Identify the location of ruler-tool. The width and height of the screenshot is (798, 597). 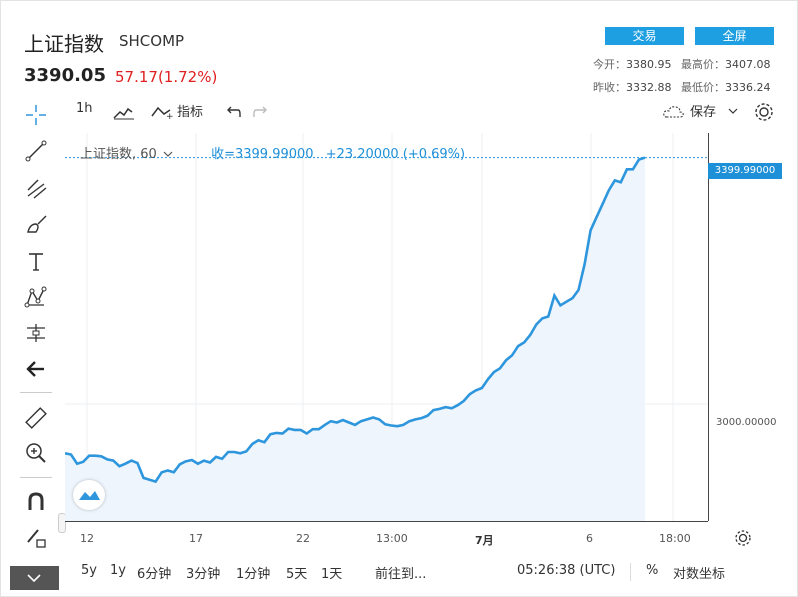
(36, 418).